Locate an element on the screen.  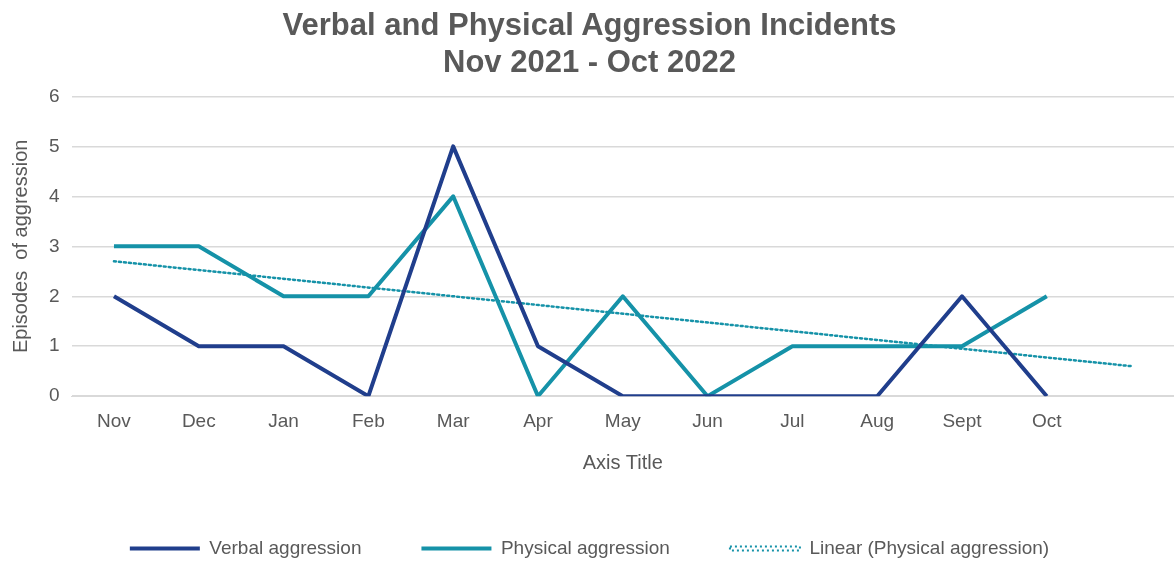
x-tick-label: Jul is located at coordinates (792, 420).